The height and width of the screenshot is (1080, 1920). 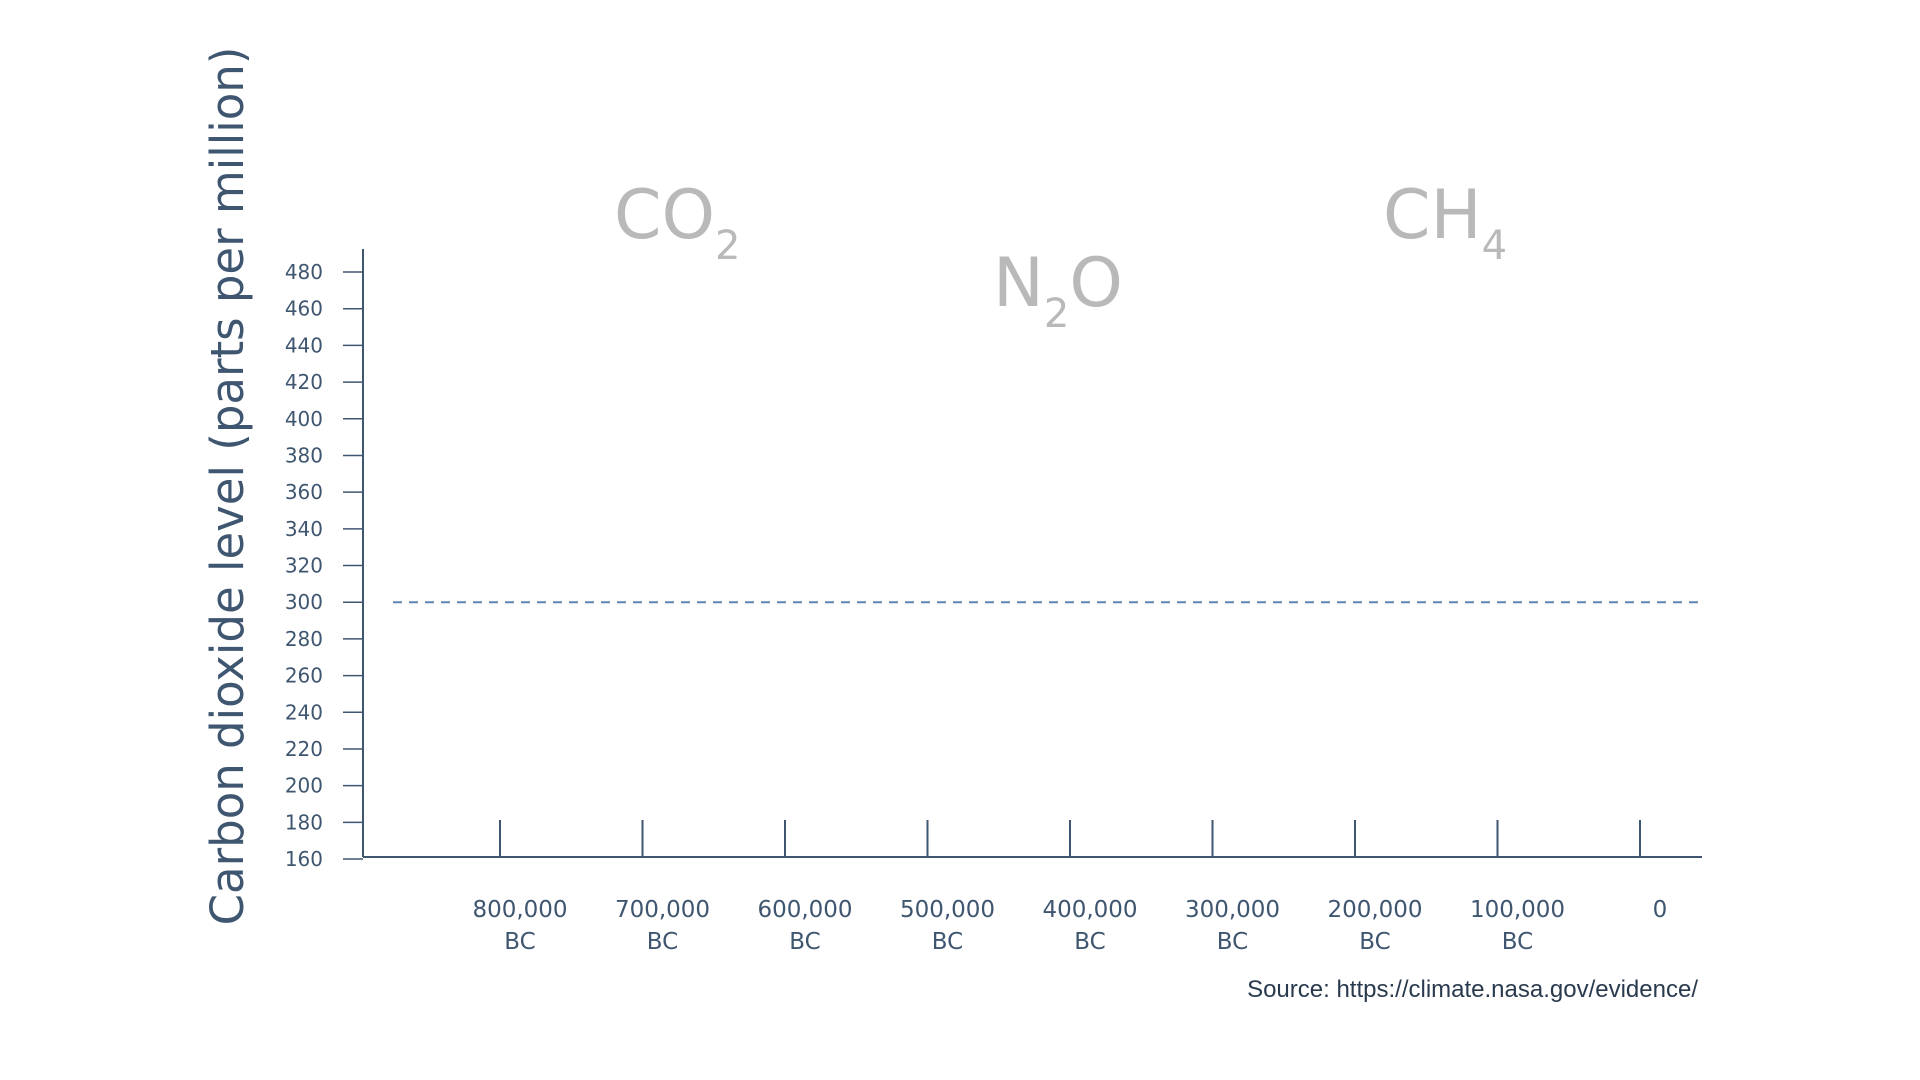 I want to click on y-tick-label: 380, so click(x=304, y=455).